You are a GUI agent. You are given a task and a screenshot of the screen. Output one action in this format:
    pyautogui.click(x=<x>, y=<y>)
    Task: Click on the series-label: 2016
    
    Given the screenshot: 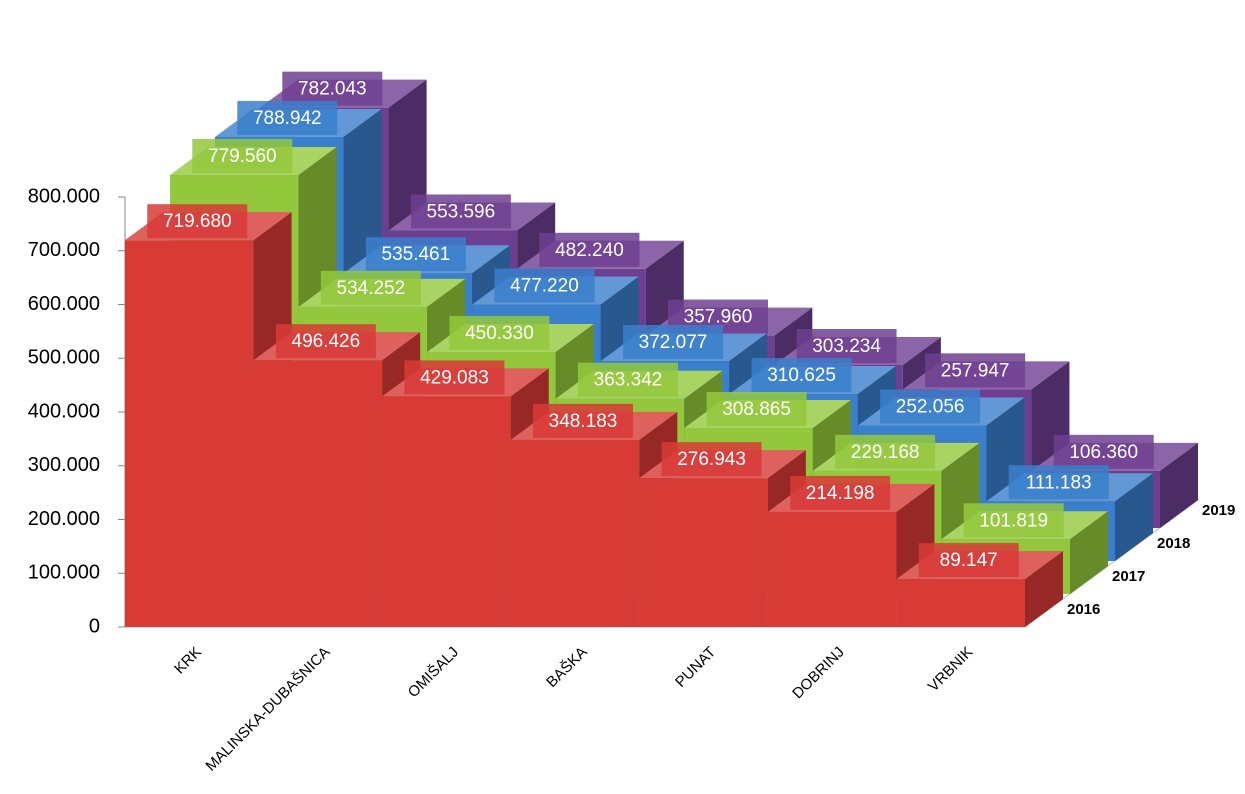 What is the action you would take?
    pyautogui.click(x=1083, y=609)
    